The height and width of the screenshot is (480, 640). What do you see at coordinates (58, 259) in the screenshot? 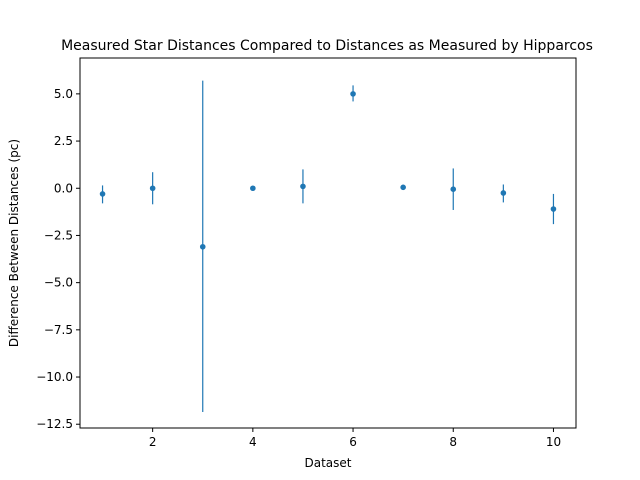
I see `y-axis: 5.0 2.5 0.0 −2.5 −5.0 −7.5 −10.0 −12.5` at bounding box center [58, 259].